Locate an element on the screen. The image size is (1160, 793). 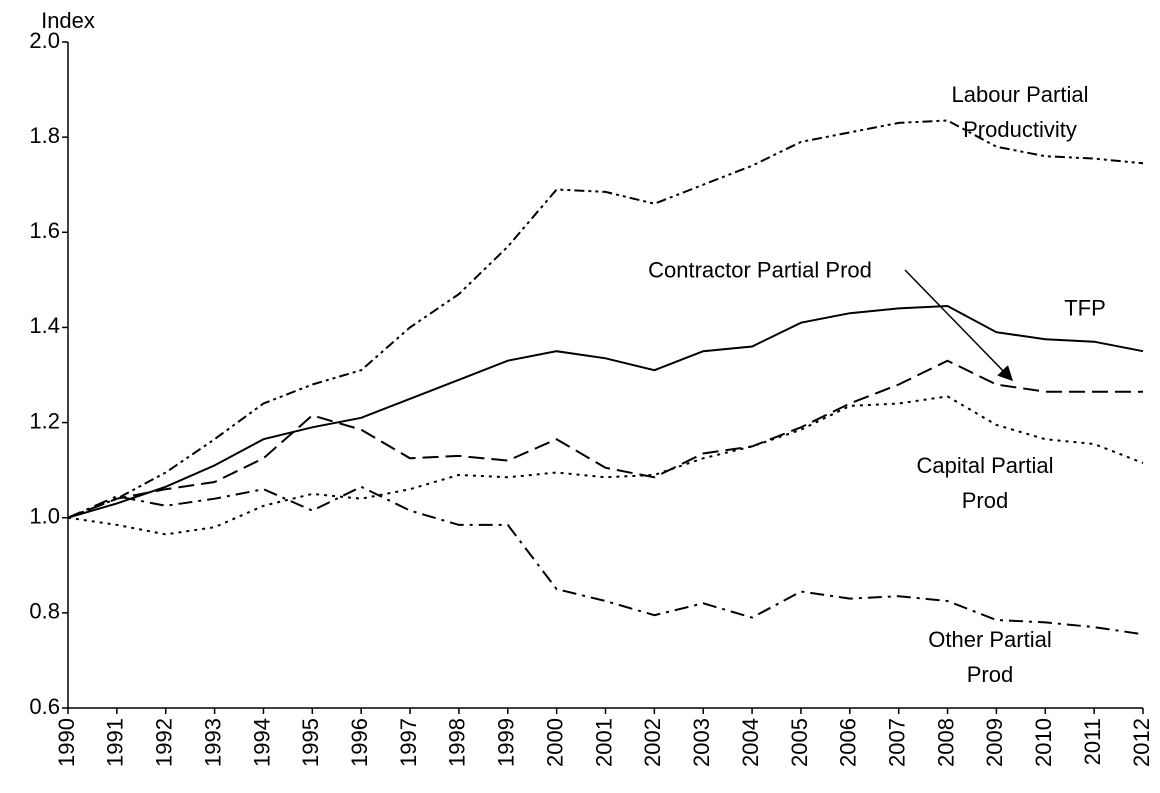
x-tick-label: 1996 is located at coordinates (359, 742).